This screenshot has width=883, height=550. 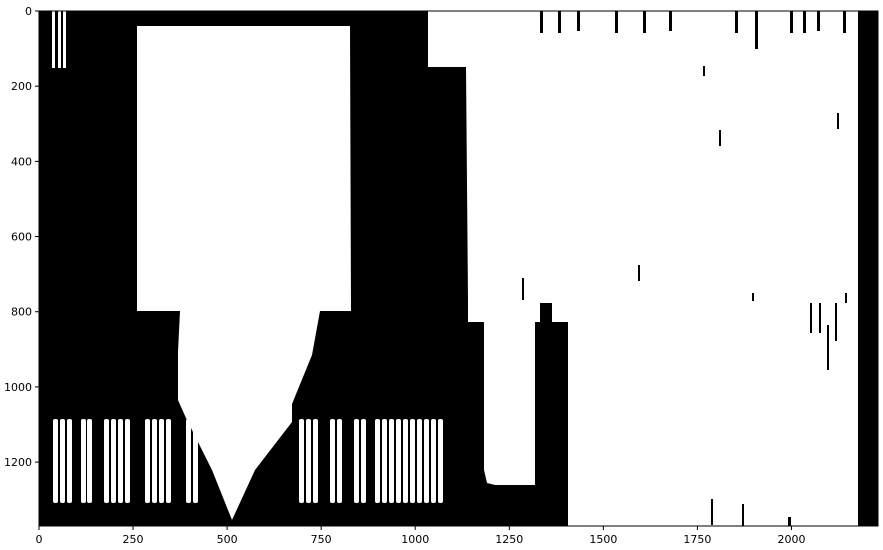 What do you see at coordinates (21, 312) in the screenshot?
I see `y-tick-label-4: 800` at bounding box center [21, 312].